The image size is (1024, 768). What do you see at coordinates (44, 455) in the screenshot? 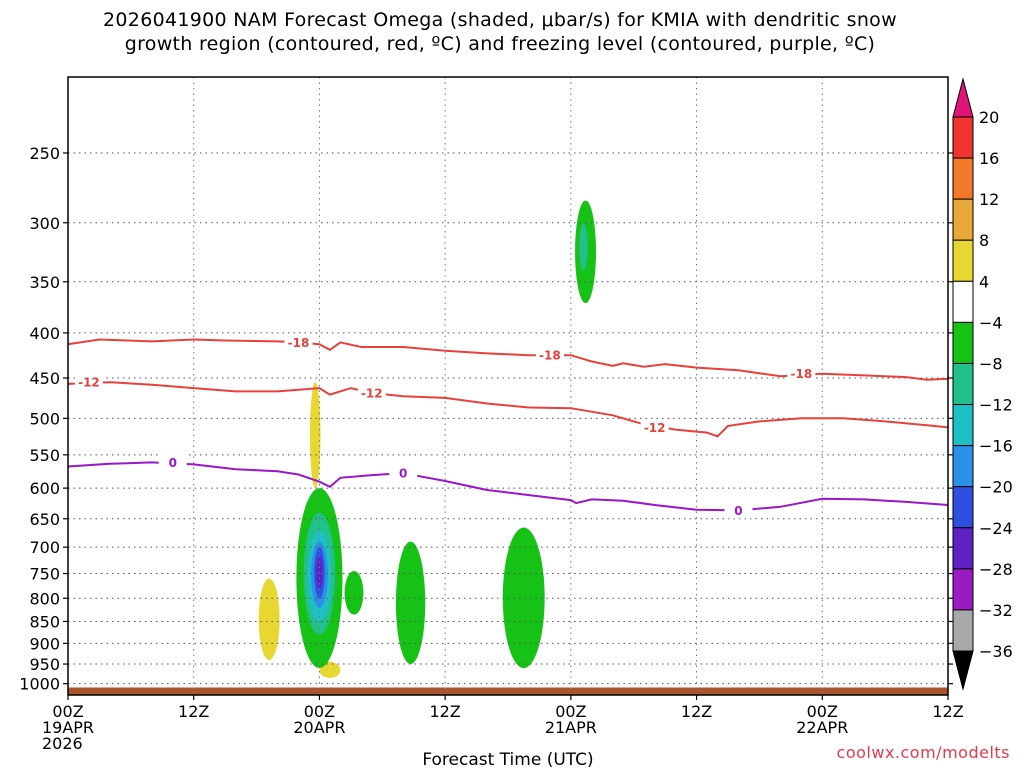
I see `y-tick-label: 550` at bounding box center [44, 455].